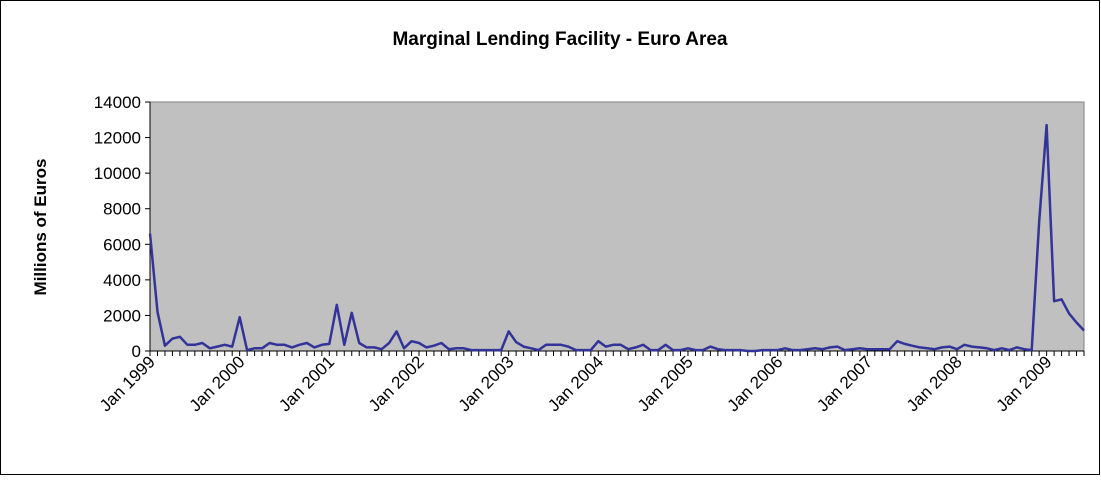 Image resolution: width=1101 pixels, height=481 pixels. I want to click on y-tick-label: 12000, so click(117, 138).